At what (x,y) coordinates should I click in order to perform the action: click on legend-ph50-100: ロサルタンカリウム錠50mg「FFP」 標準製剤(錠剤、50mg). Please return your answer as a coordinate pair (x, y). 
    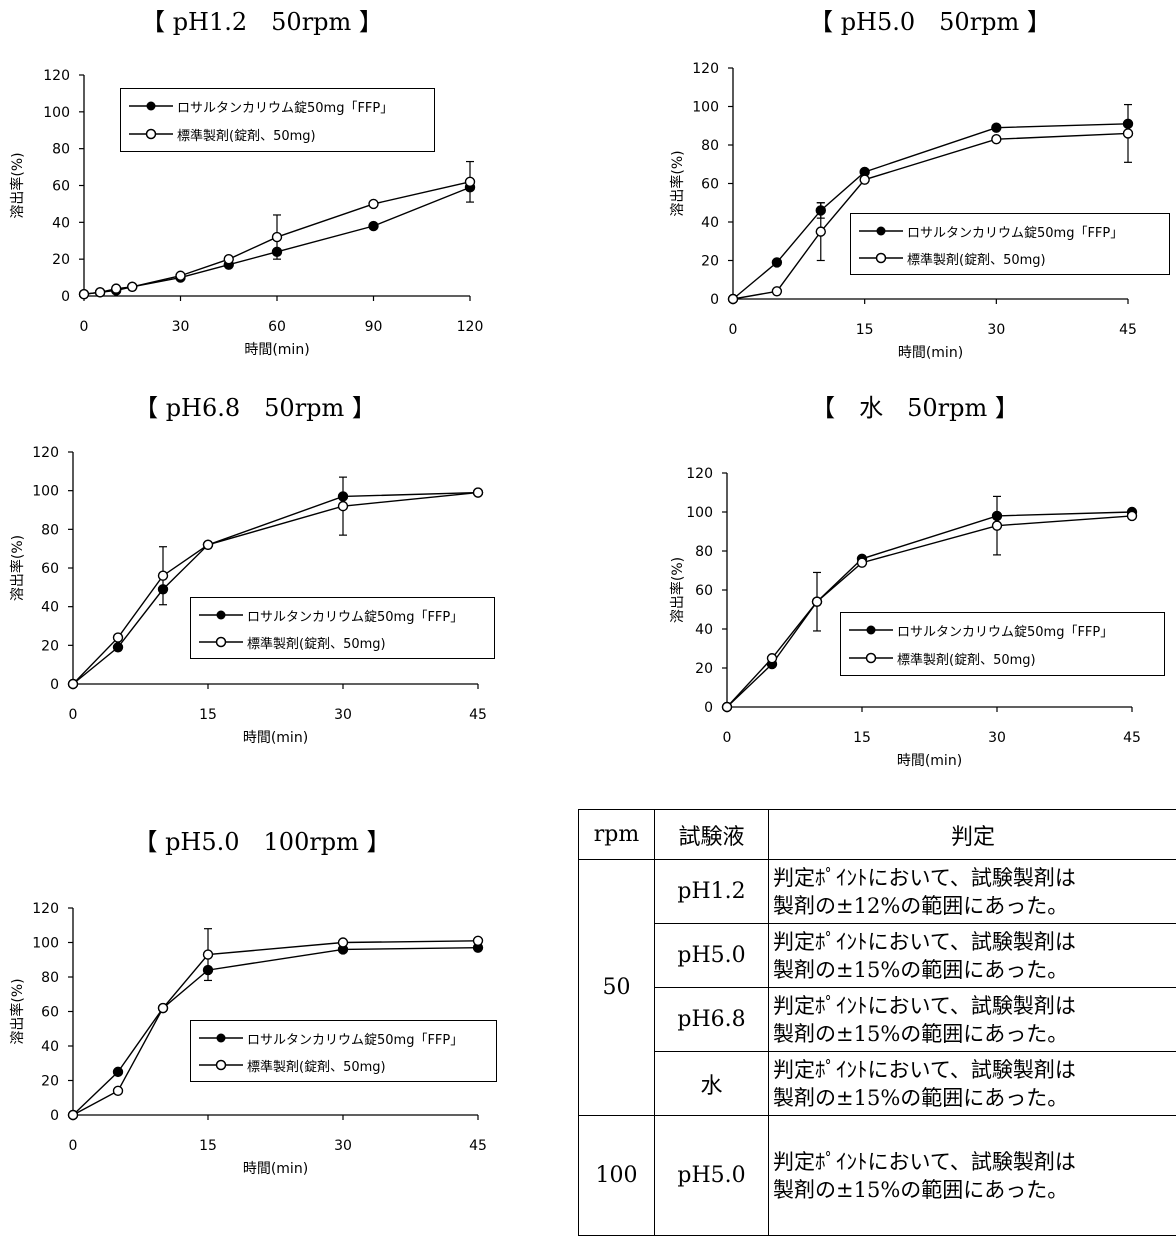
    Looking at the image, I should click on (343, 1051).